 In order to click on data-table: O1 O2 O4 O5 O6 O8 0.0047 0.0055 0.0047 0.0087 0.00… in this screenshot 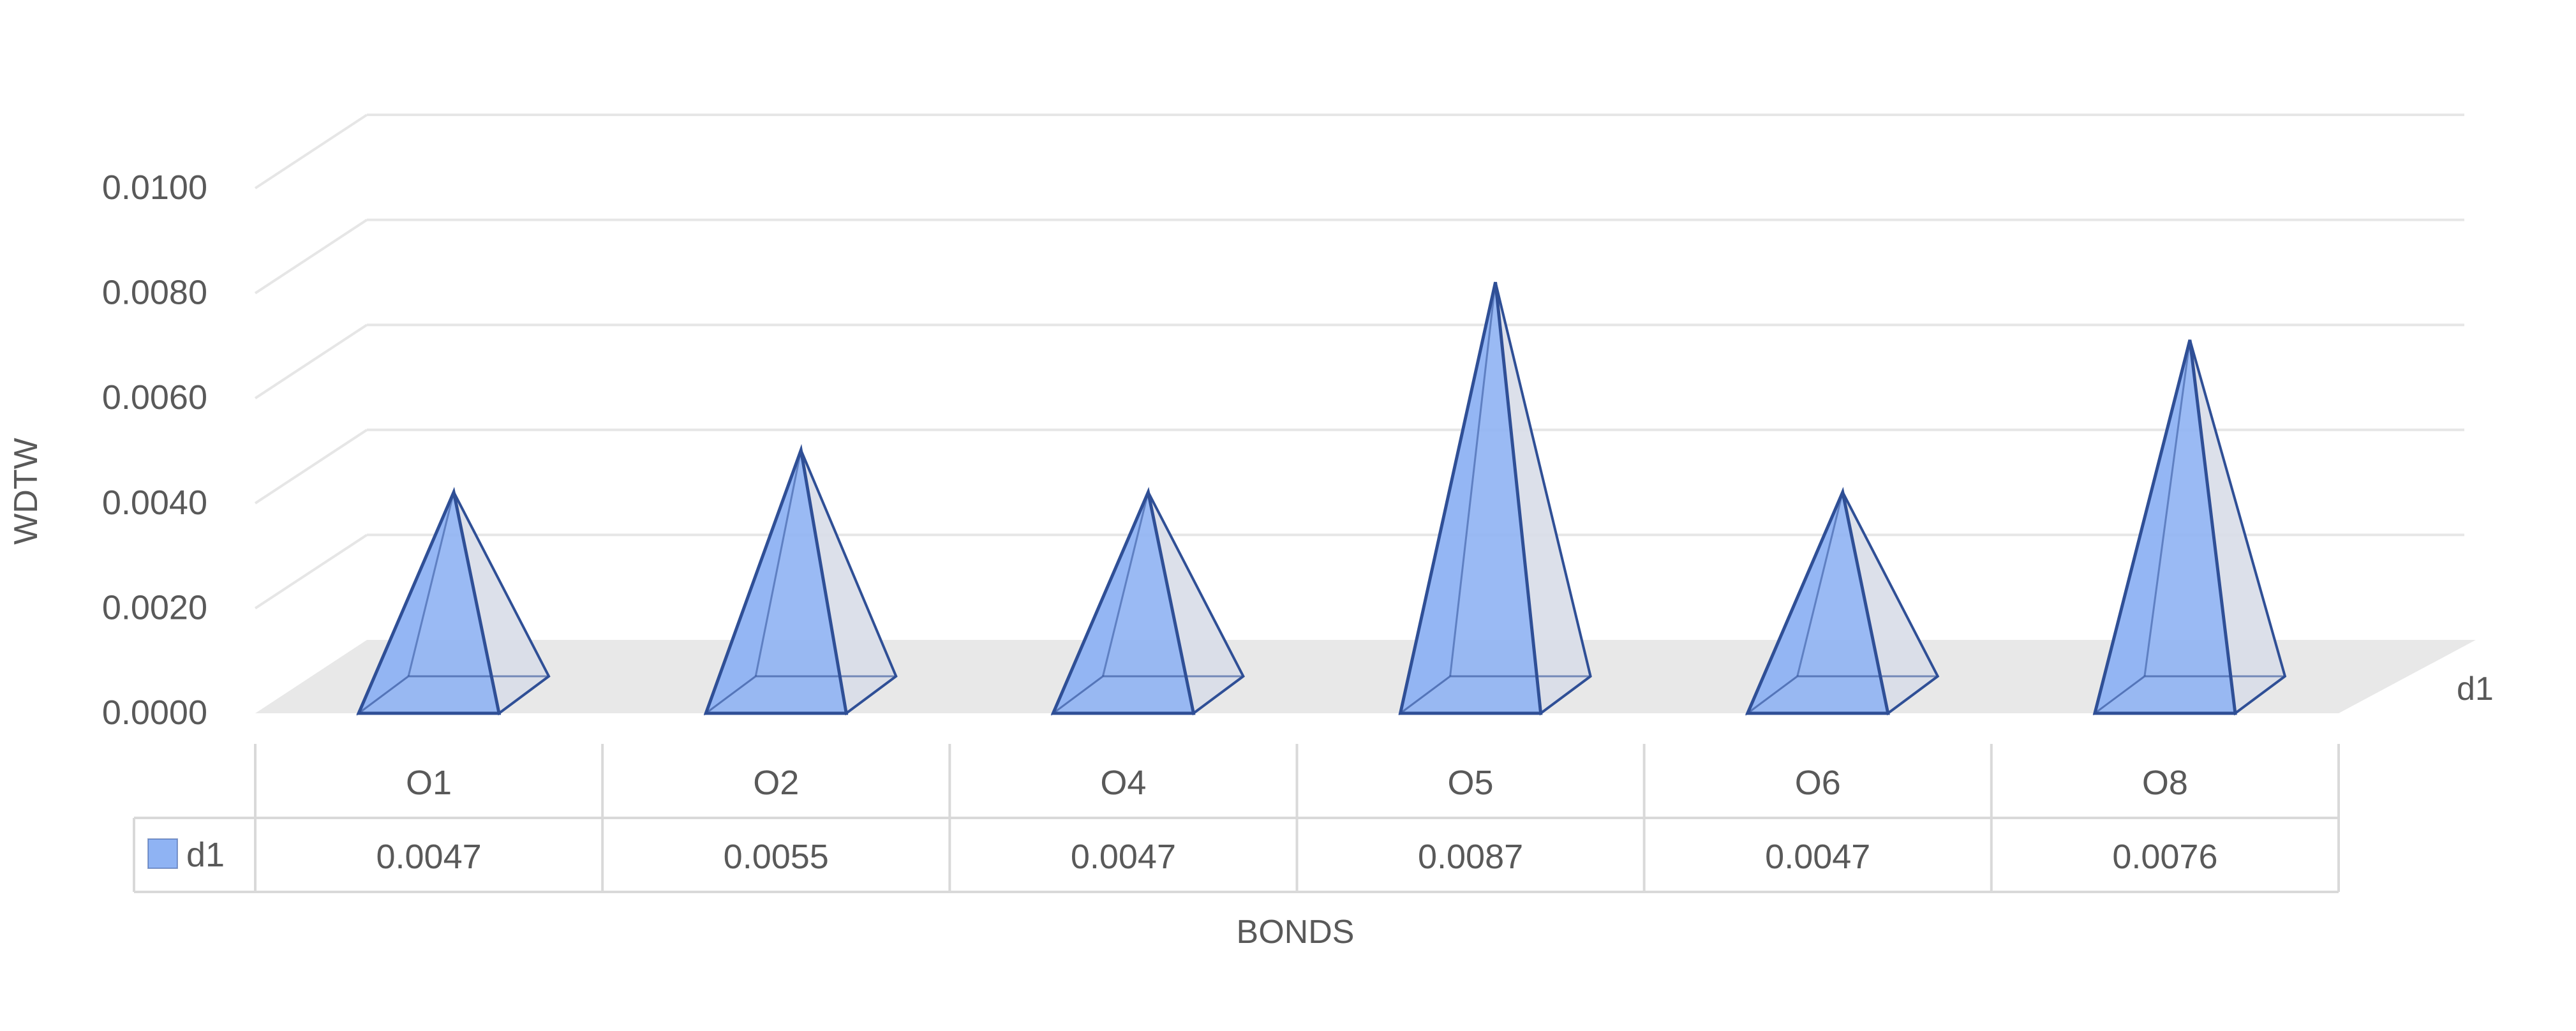, I will do `click(1236, 818)`.